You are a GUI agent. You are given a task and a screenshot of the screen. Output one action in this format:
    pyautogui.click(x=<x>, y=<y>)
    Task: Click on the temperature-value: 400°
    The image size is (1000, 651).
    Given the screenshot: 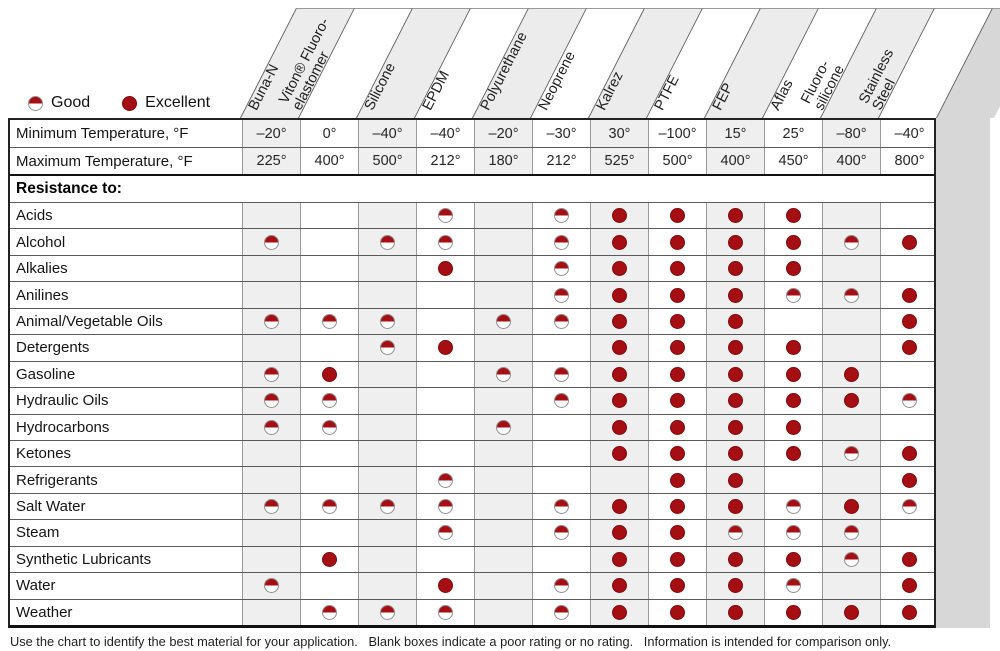 What is the action you would take?
    pyautogui.click(x=851, y=161)
    